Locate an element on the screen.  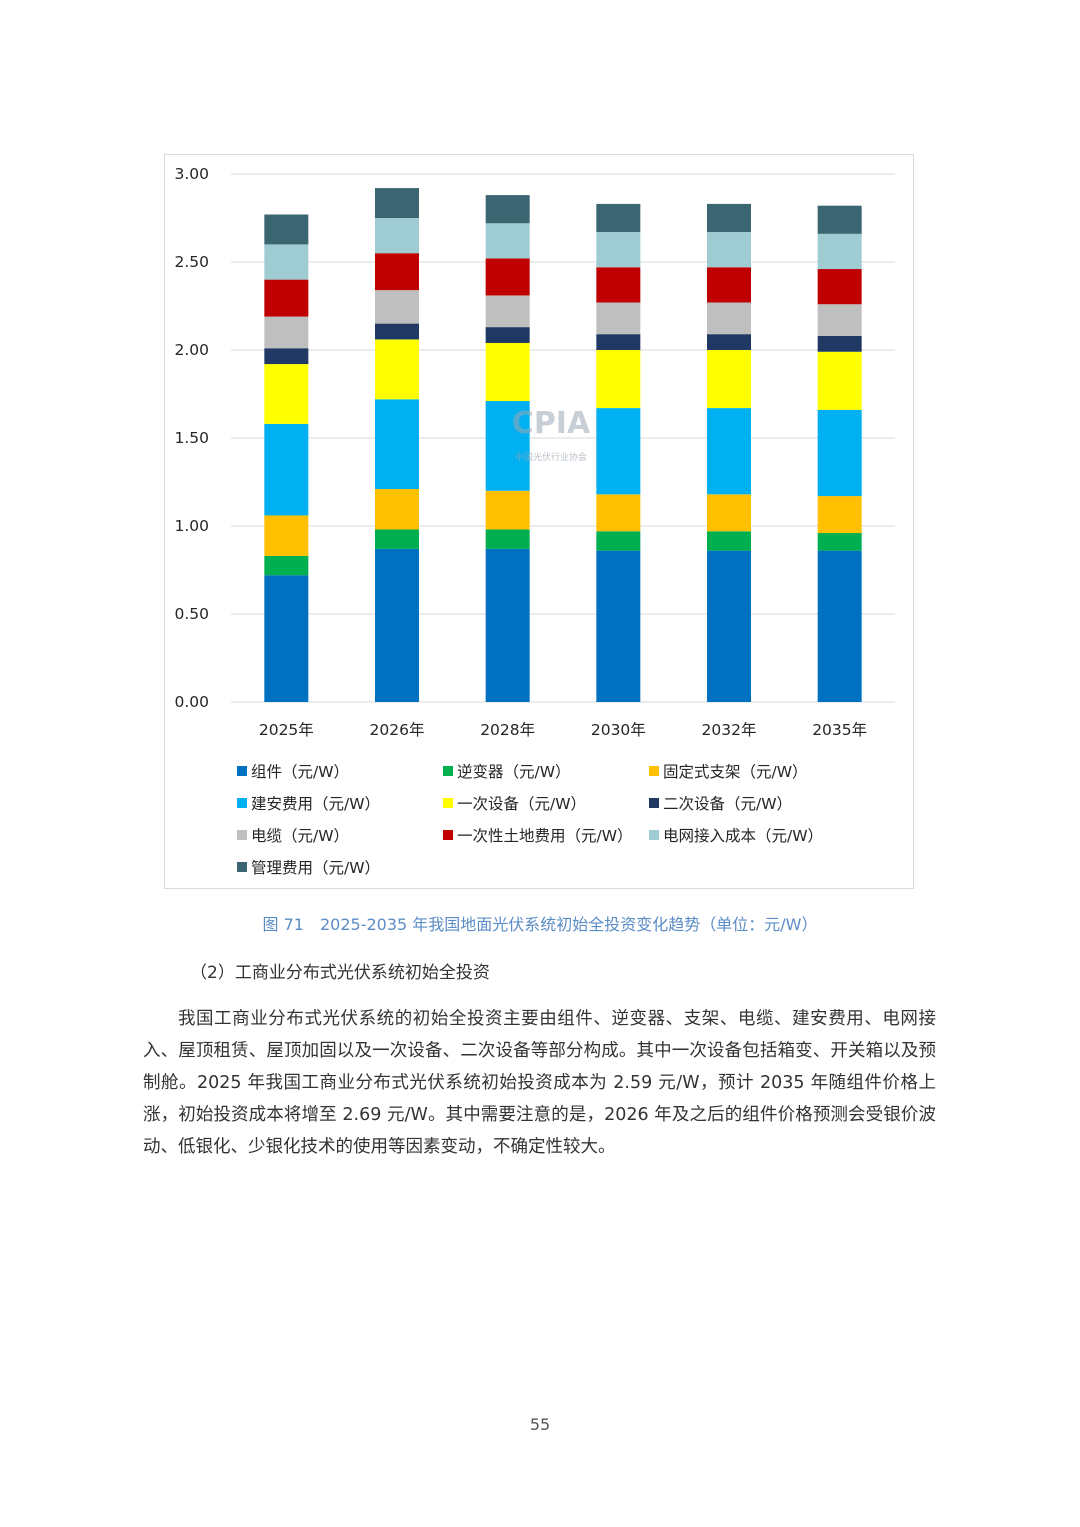
legend-label: 电网接入成本（元/W） is located at coordinates (743, 836).